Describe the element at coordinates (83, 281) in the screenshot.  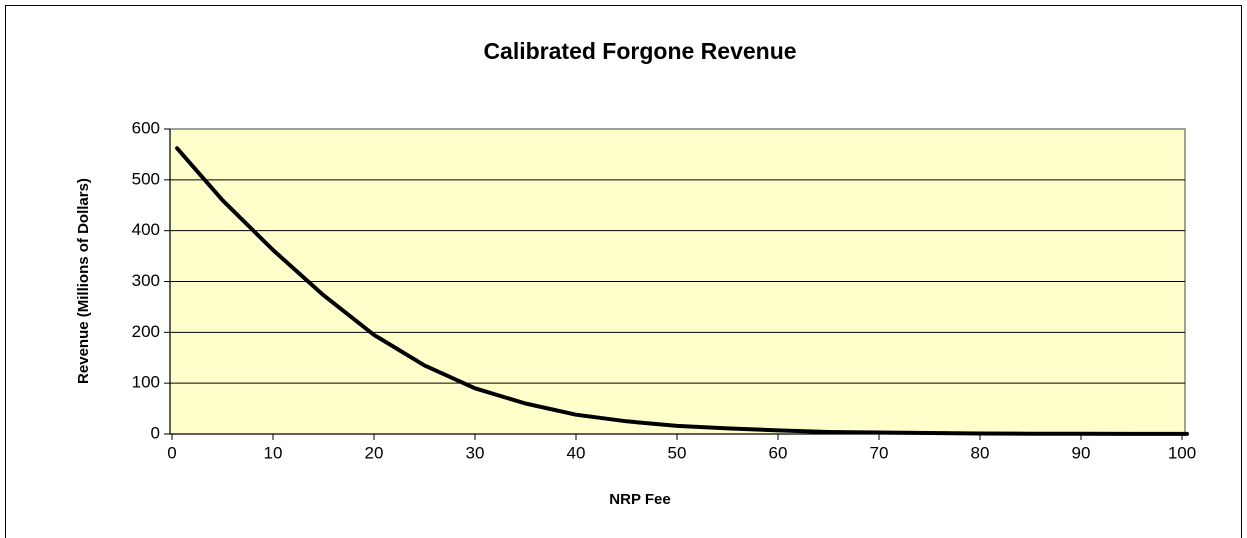
I see `y-axis-label: Revenue (Millions of Dollars)` at that location.